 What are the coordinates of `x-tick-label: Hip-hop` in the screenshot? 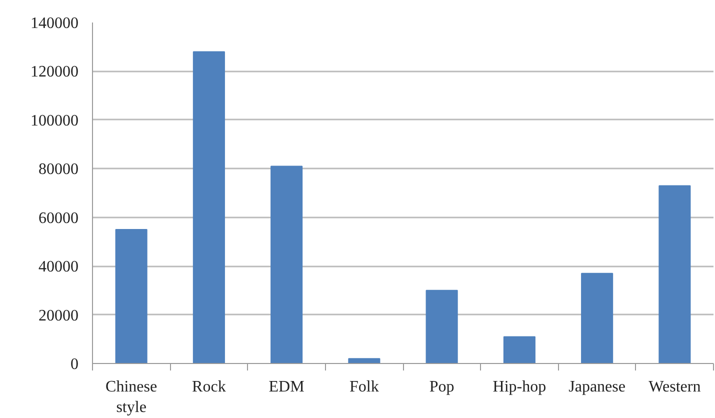 It's located at (519, 387).